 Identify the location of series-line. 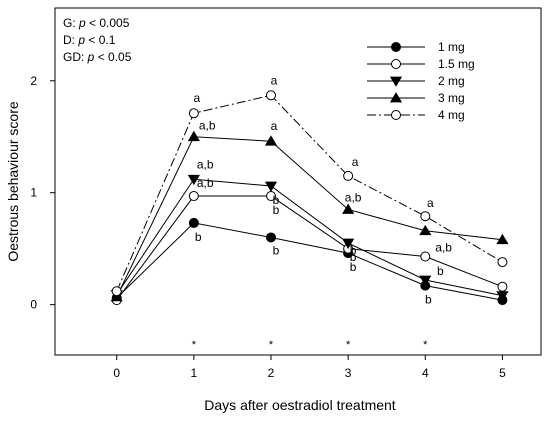
(309, 261).